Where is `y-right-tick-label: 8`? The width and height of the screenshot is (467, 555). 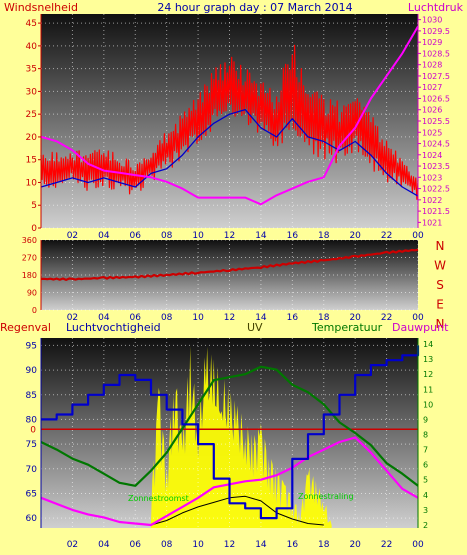 y-right-tick-label: 8 is located at coordinates (425, 435).